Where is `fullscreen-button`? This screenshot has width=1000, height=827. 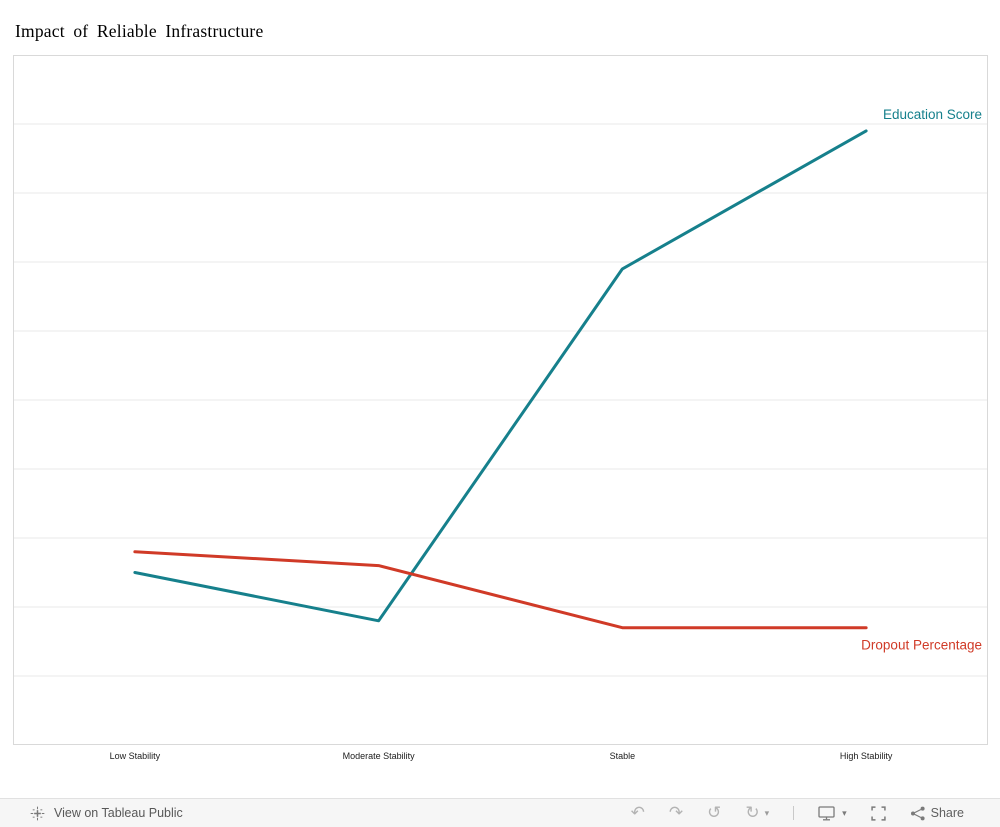
fullscreen-button is located at coordinates (878, 813).